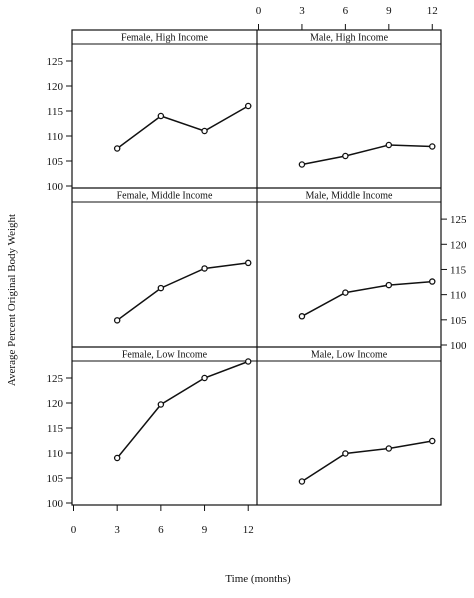  Describe the element at coordinates (12, 300) in the screenshot. I see `y-axis-title: Average Percent Original Body Weight` at that location.